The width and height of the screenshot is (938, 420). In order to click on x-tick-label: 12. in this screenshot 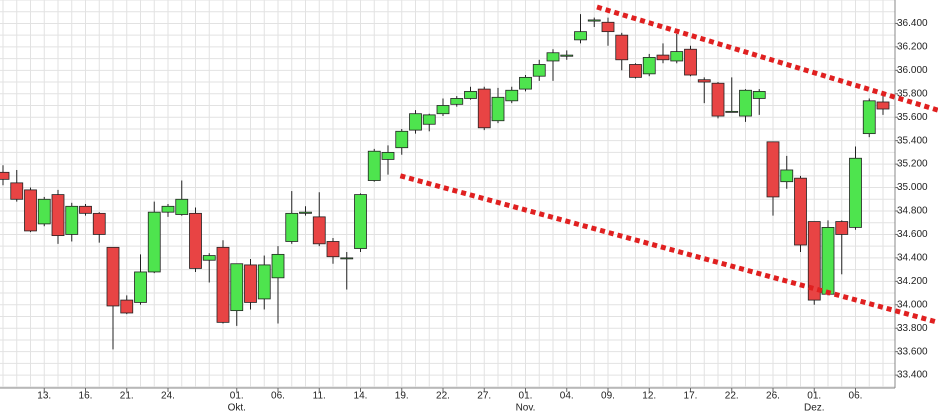, I will do `click(649, 396)`.